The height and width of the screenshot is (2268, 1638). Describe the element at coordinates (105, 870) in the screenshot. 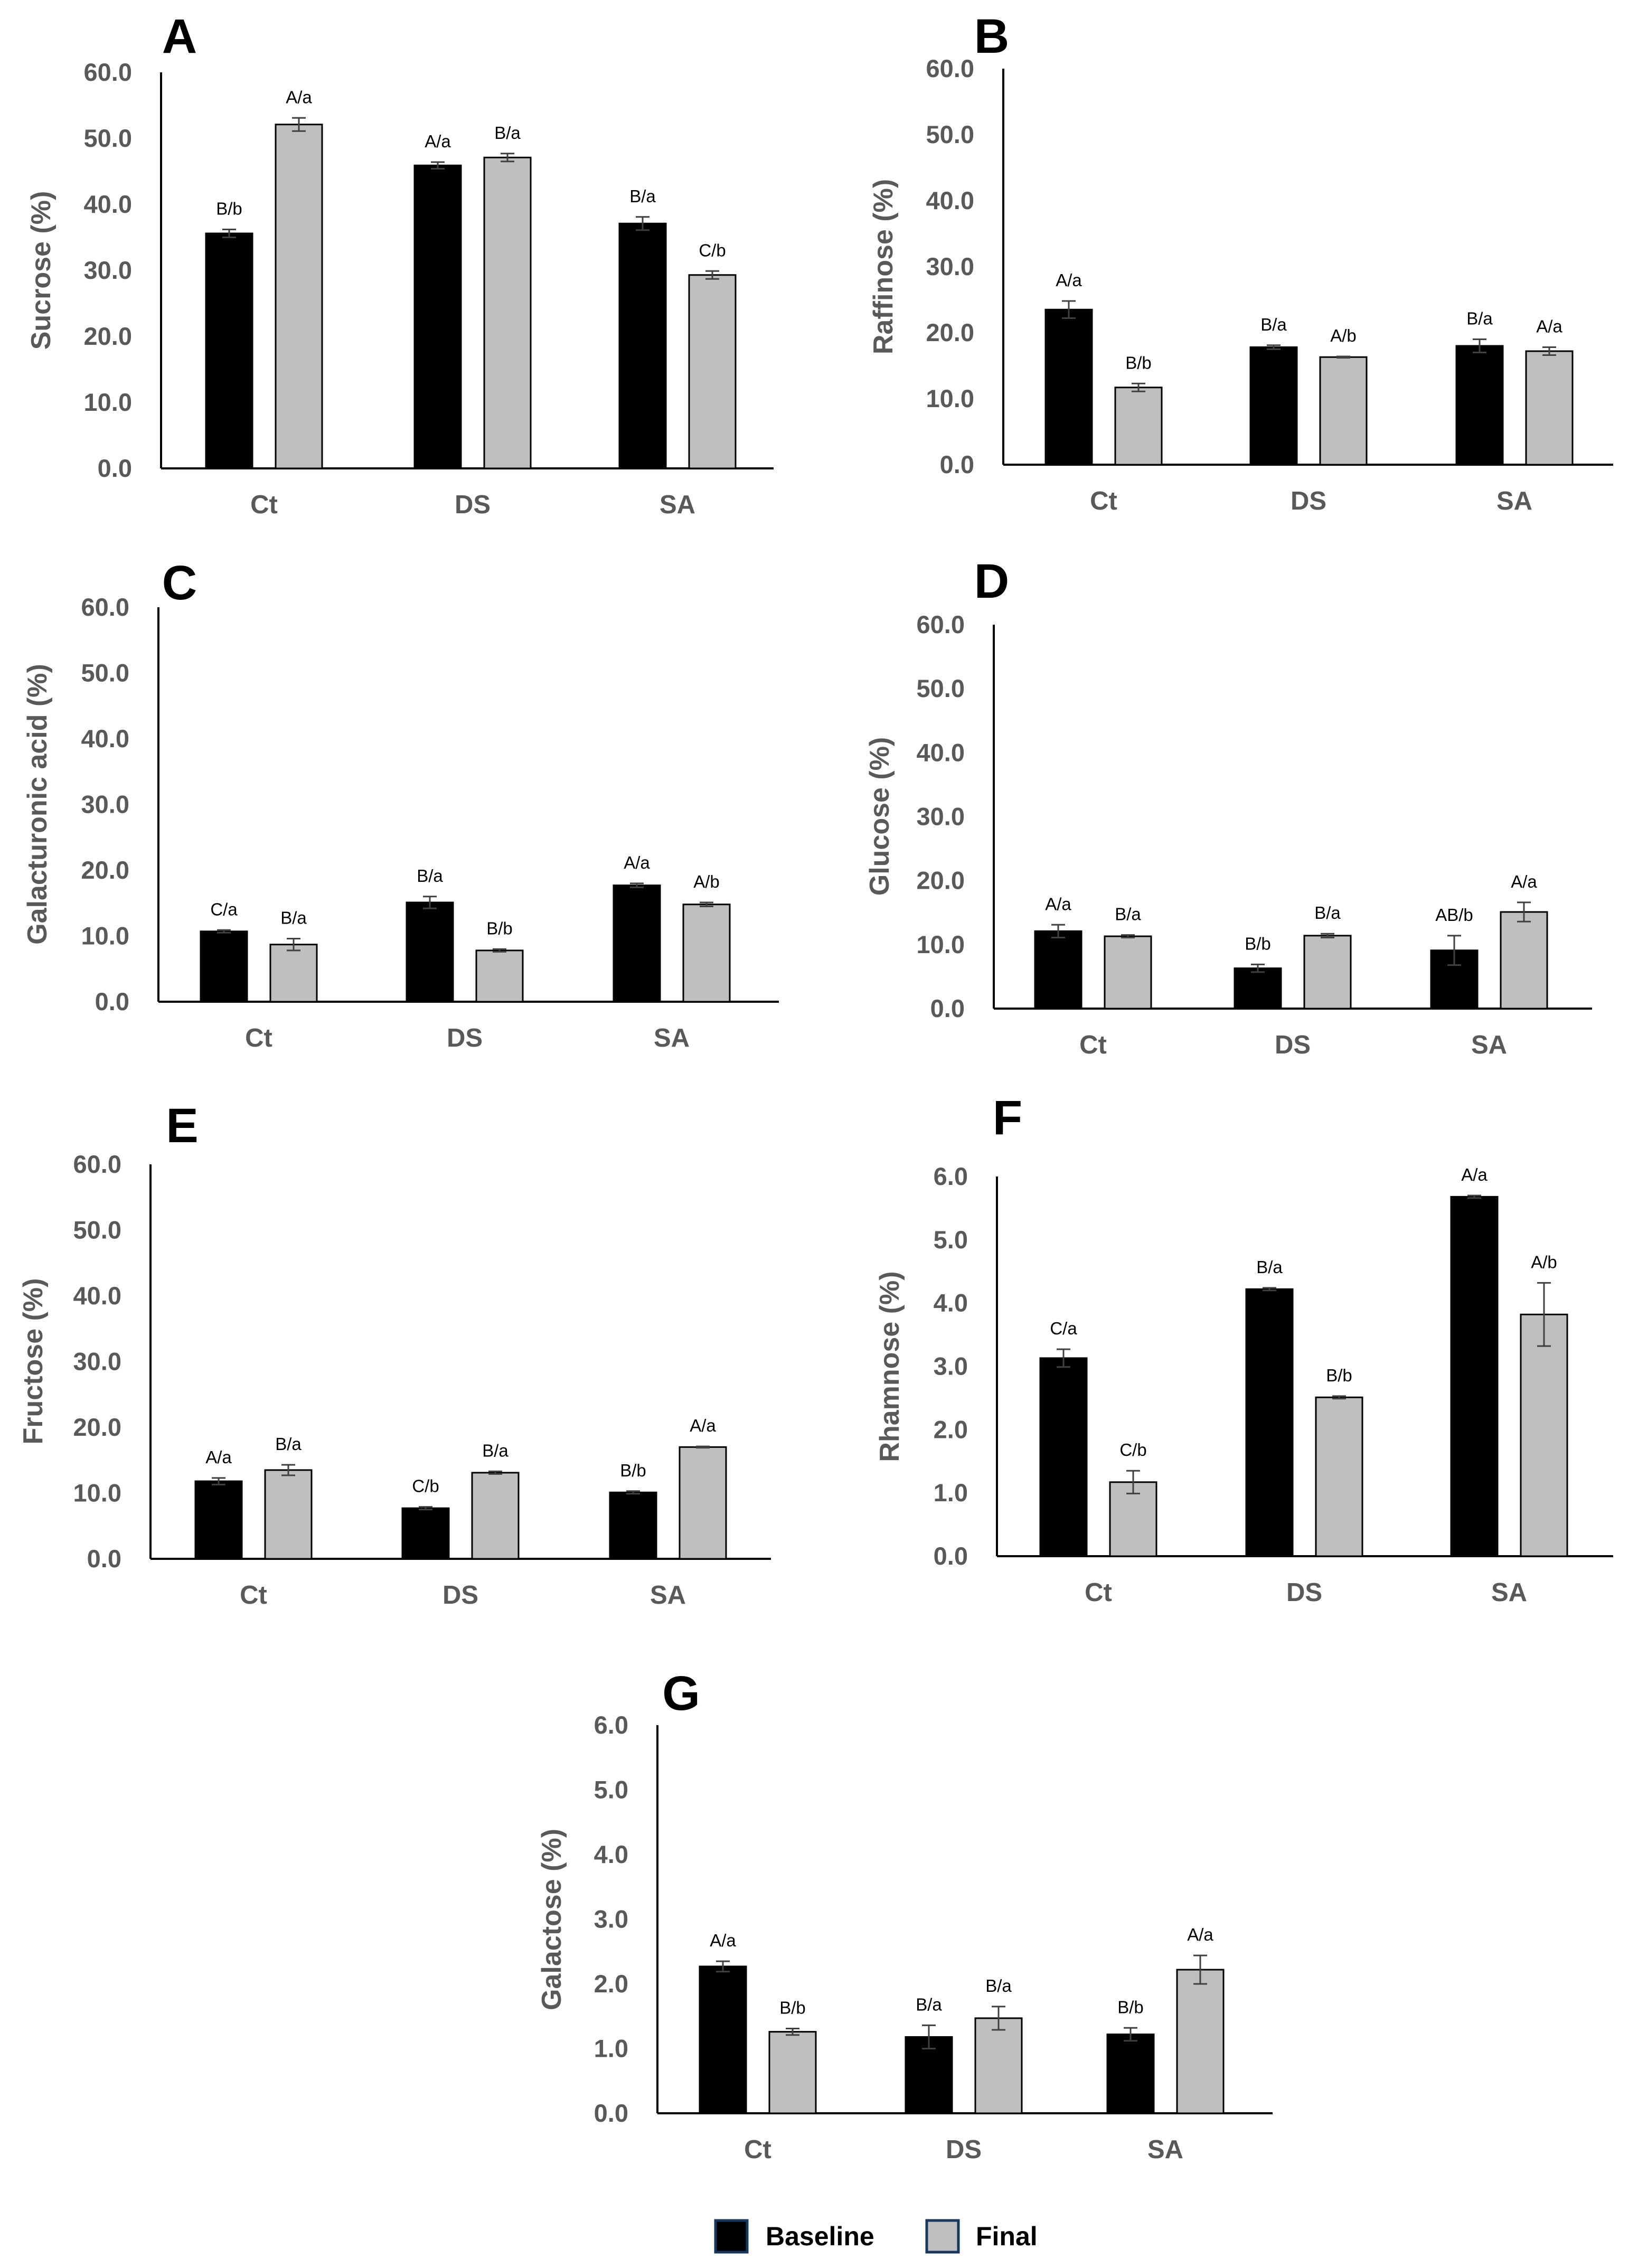

I see `y-tick-label-c: 20.0` at that location.